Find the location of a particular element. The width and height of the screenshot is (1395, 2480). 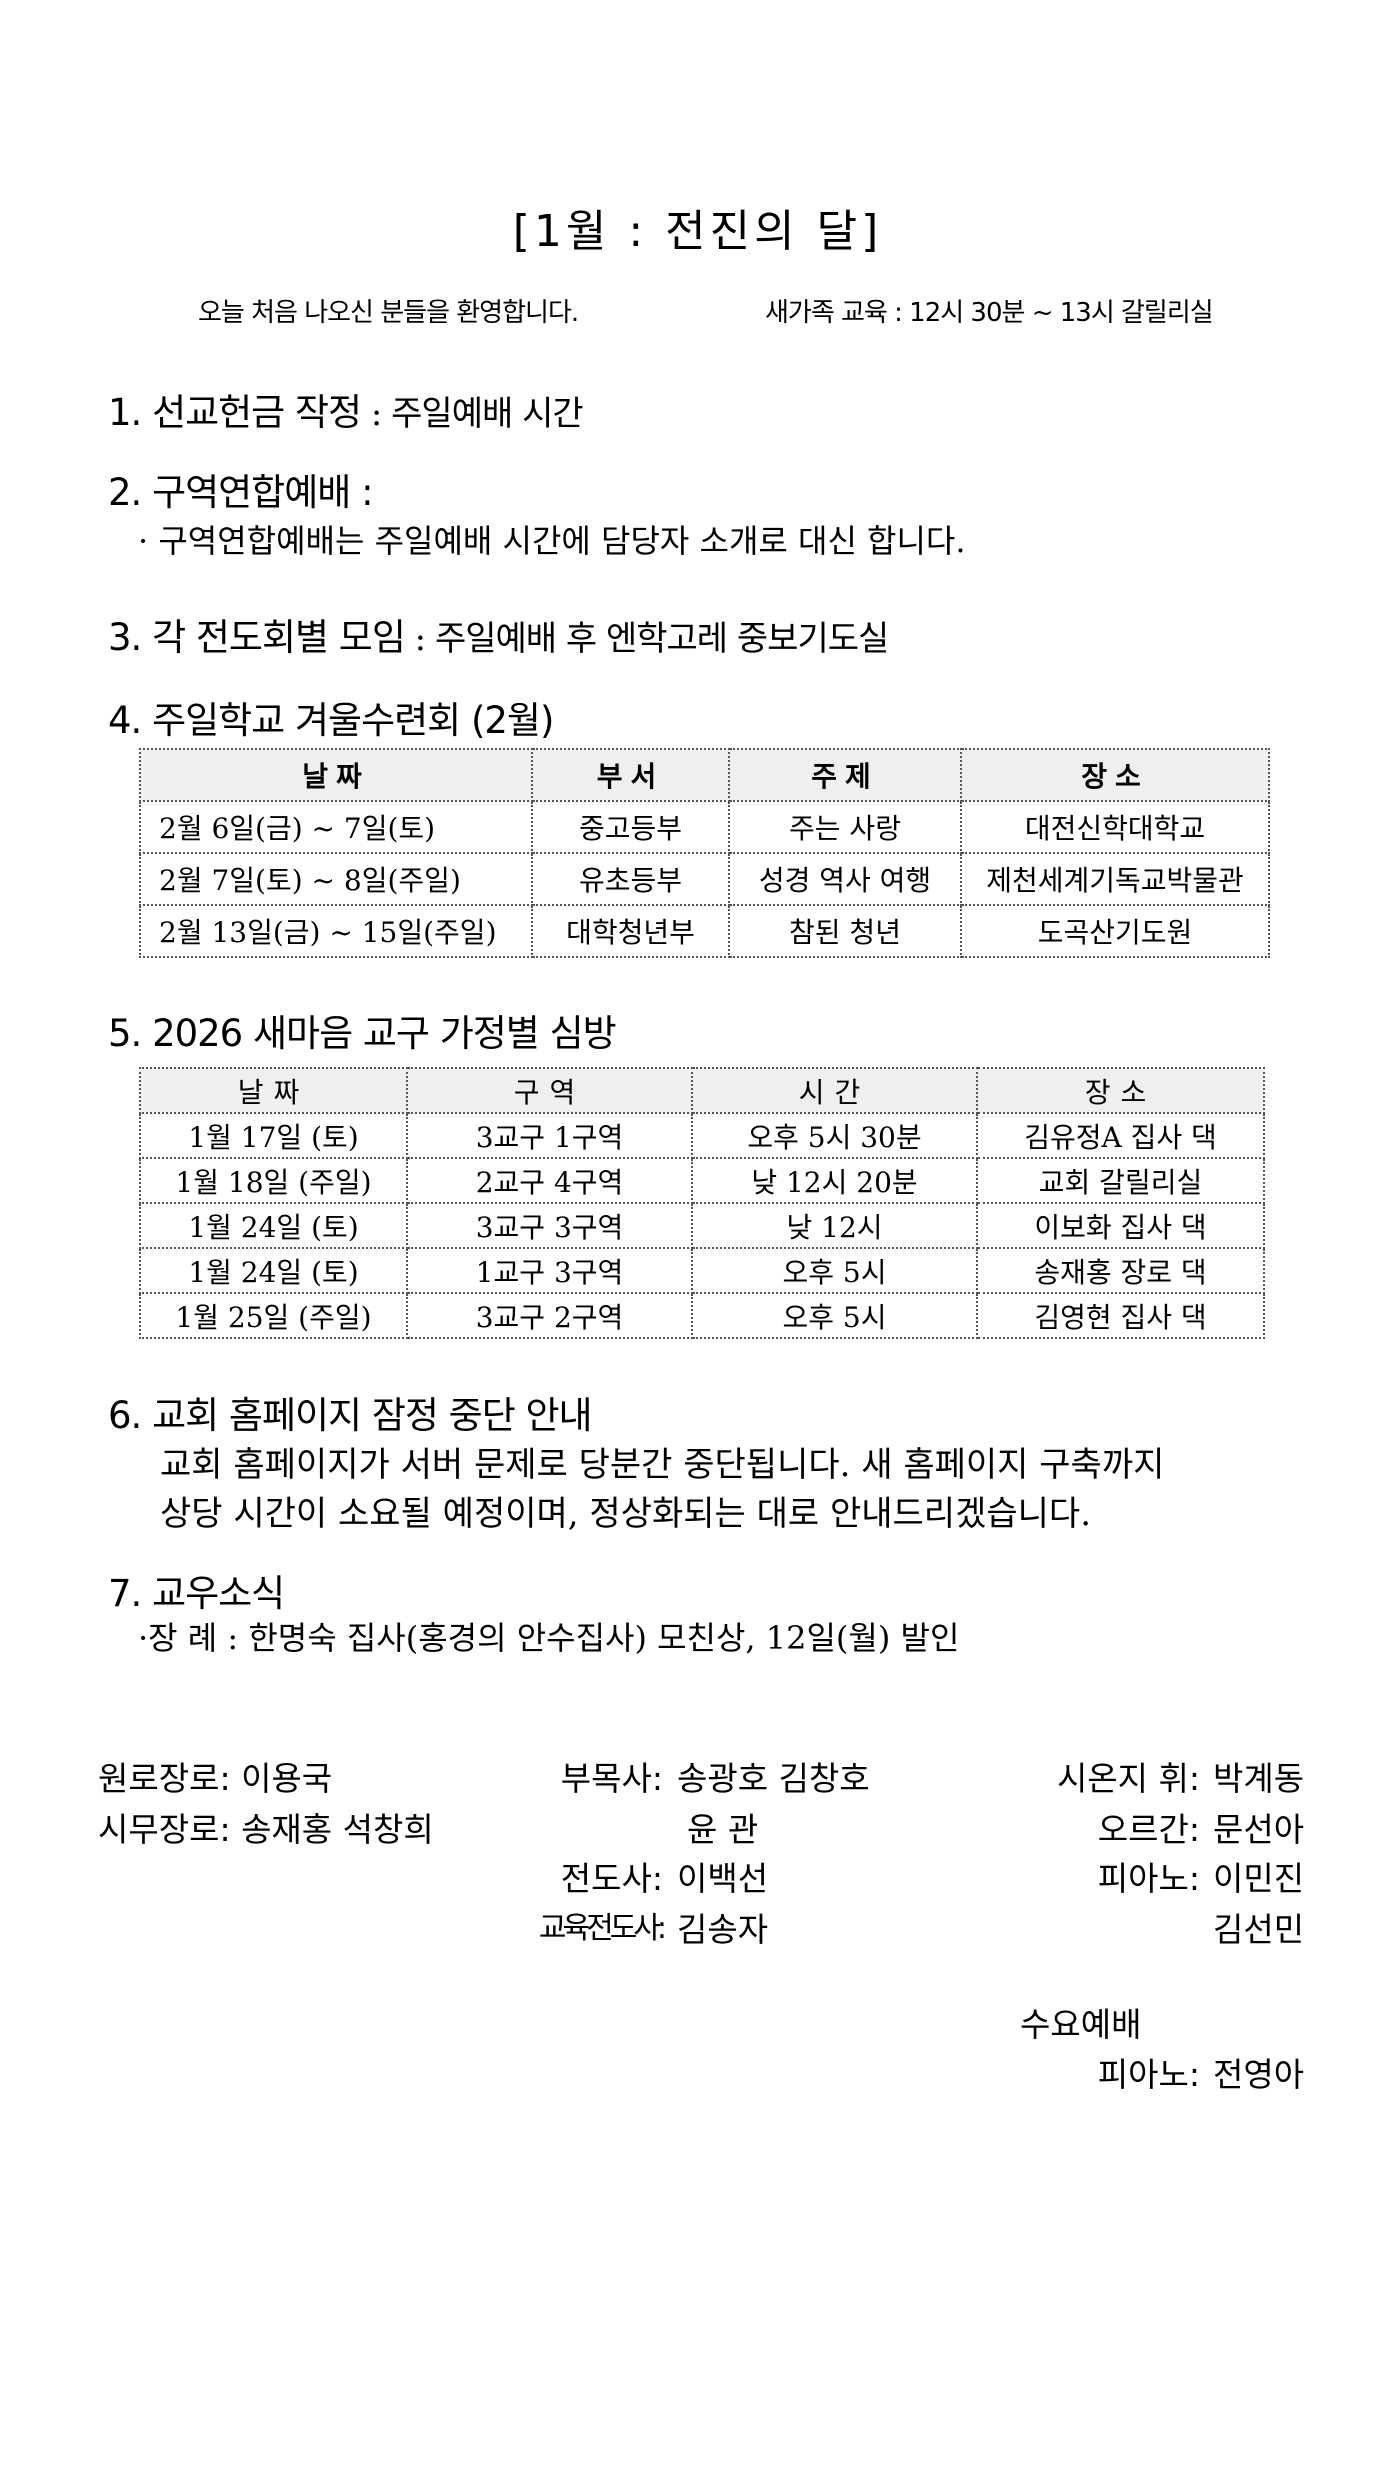

table-row: 1월 17일 (토) 3교구 1구역 오후 5시 30분 김유정A 집사 댁 is located at coordinates (702, 1135).